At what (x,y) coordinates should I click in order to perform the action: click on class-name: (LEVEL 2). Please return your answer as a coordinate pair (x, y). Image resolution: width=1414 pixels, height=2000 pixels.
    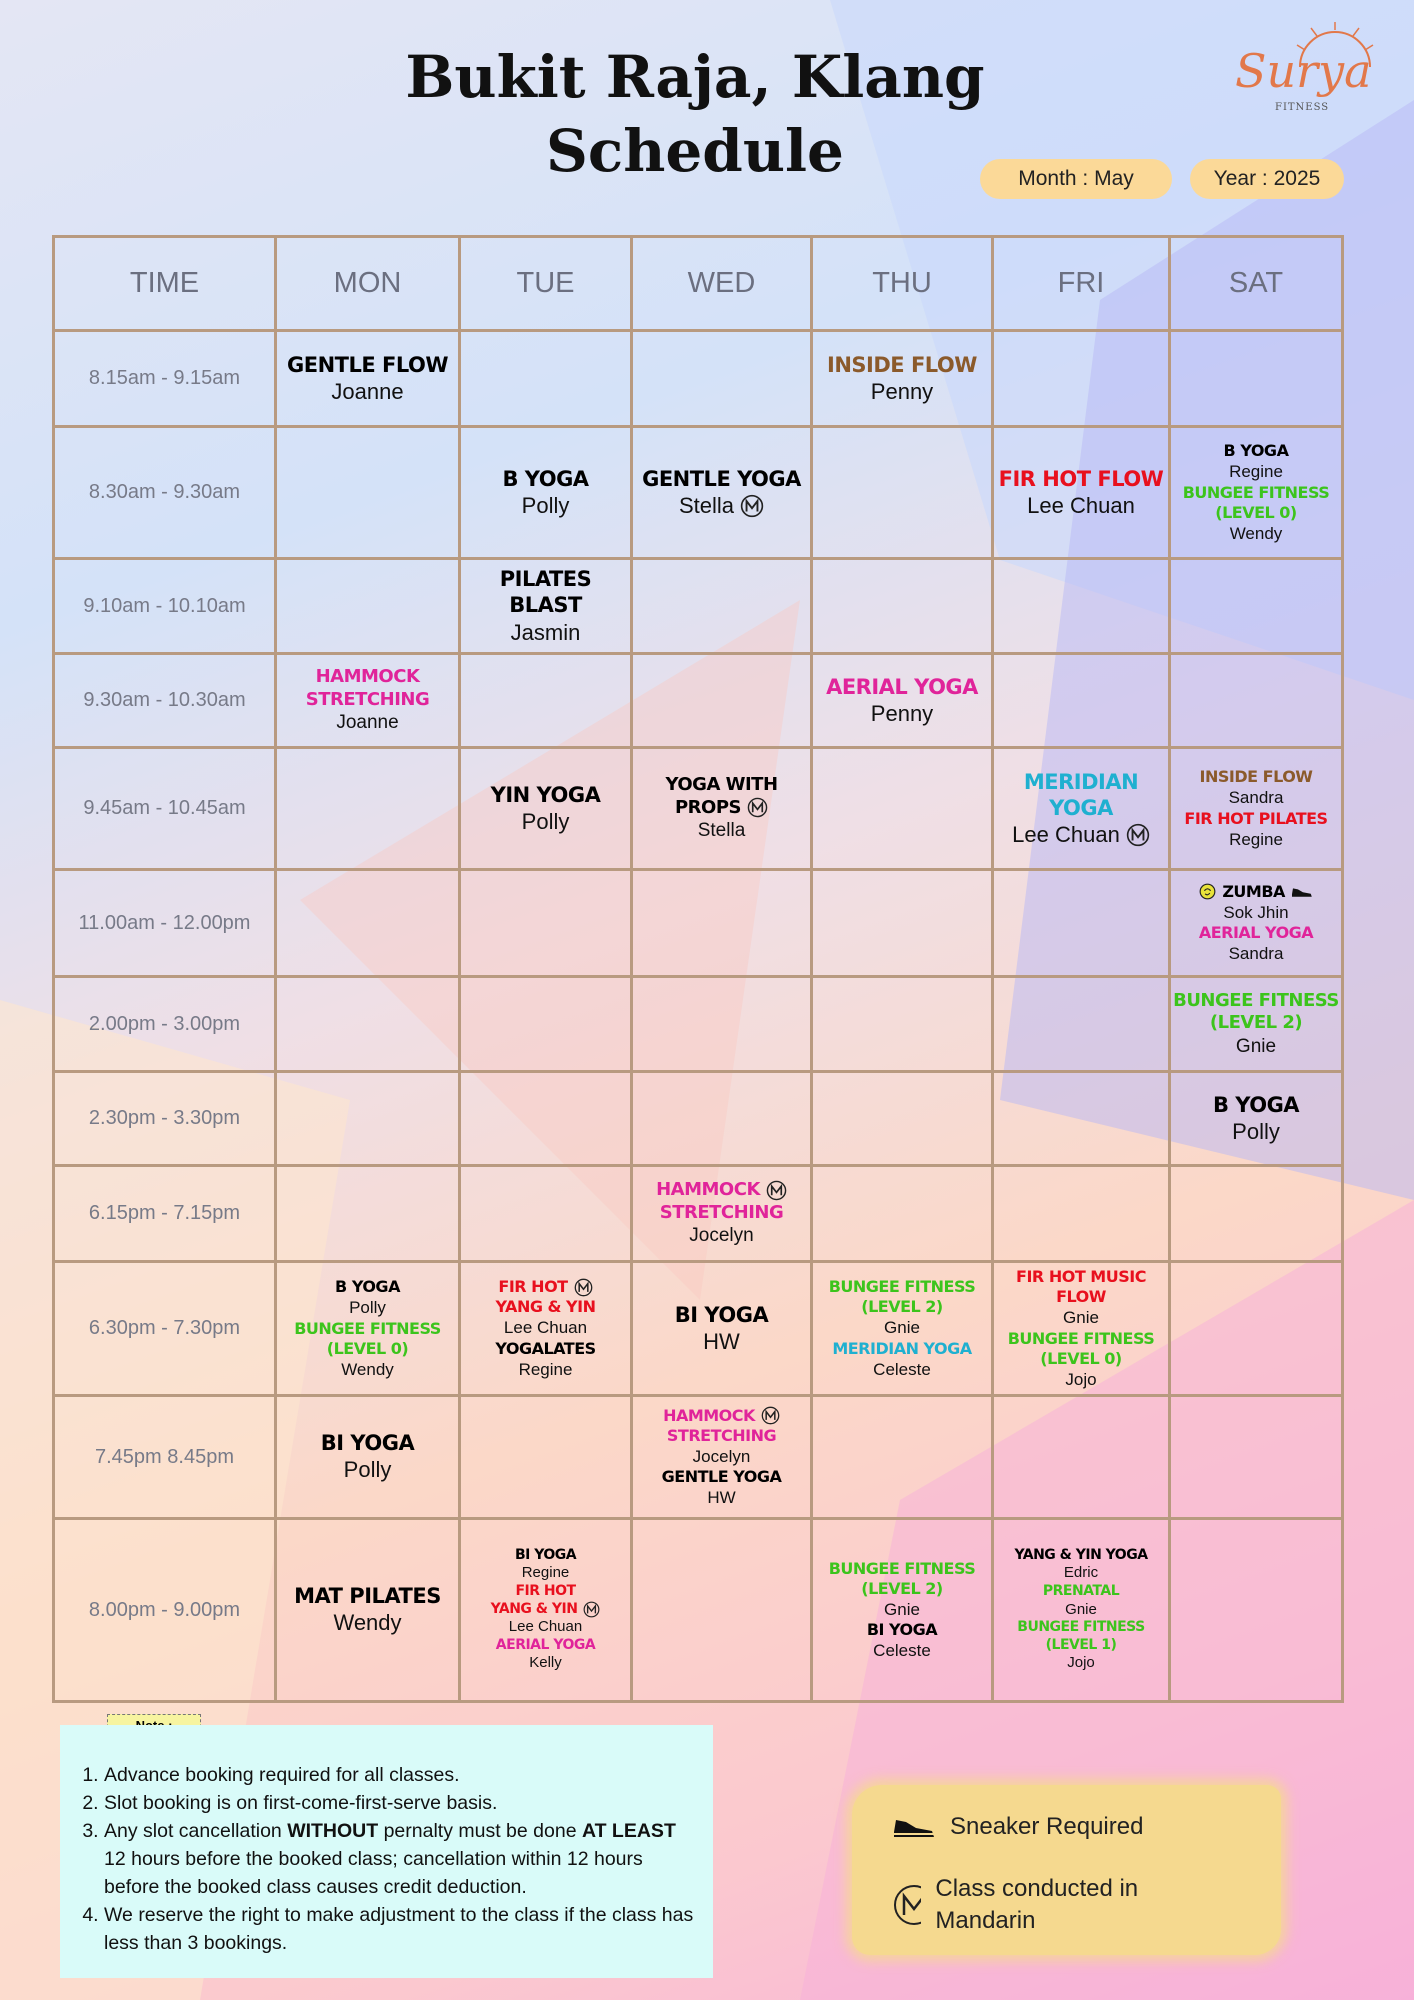
    Looking at the image, I should click on (1256, 1023).